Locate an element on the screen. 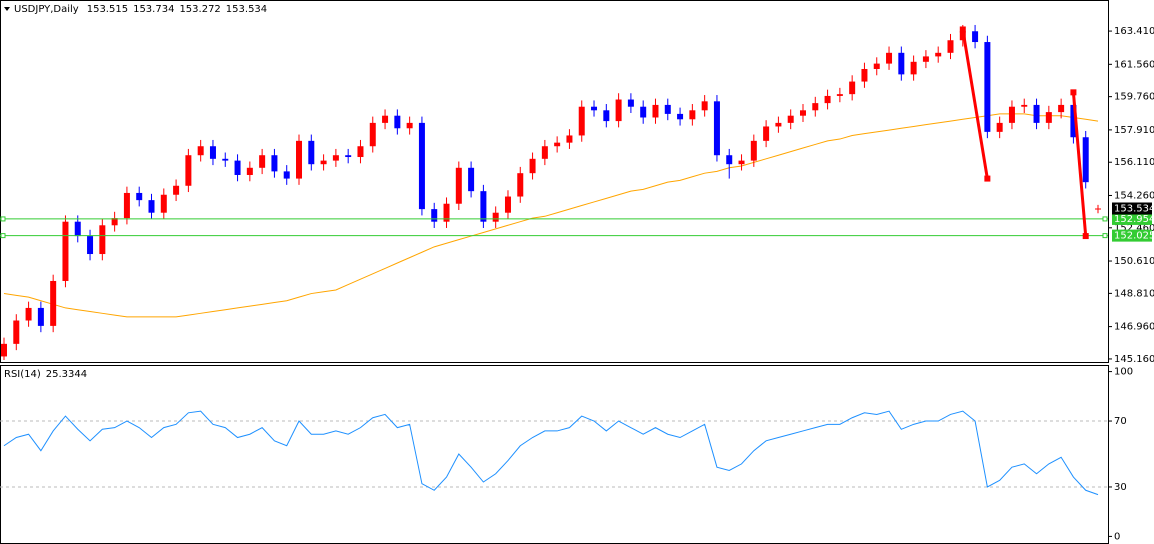 The image size is (1154, 544). price-tag-label: 152.025 is located at coordinates (1134, 236).